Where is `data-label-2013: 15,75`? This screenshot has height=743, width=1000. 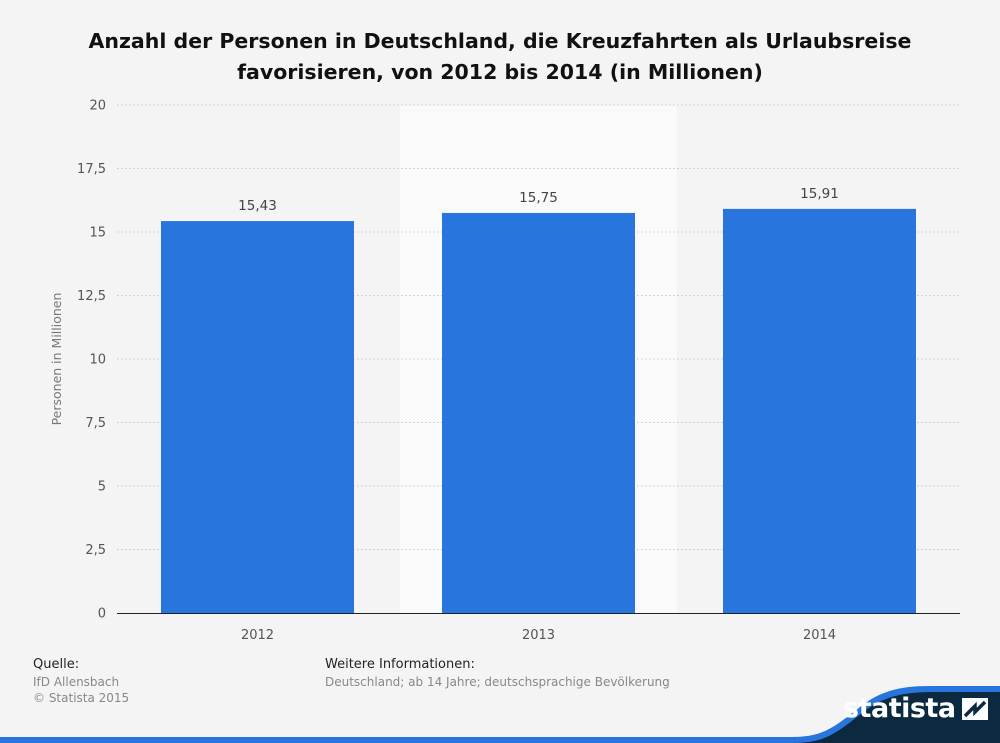 data-label-2013: 15,75 is located at coordinates (538, 198).